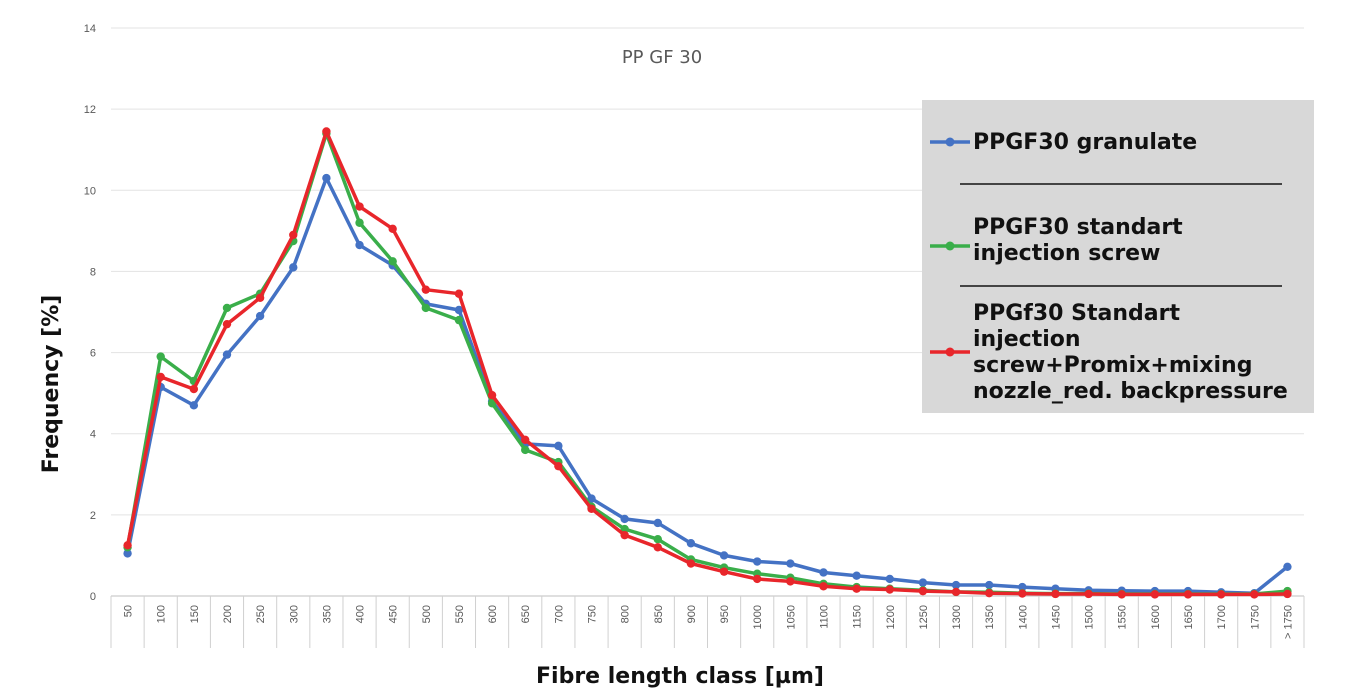  Describe the element at coordinates (327, 614) in the screenshot. I see `x-tick-label: 350` at that location.